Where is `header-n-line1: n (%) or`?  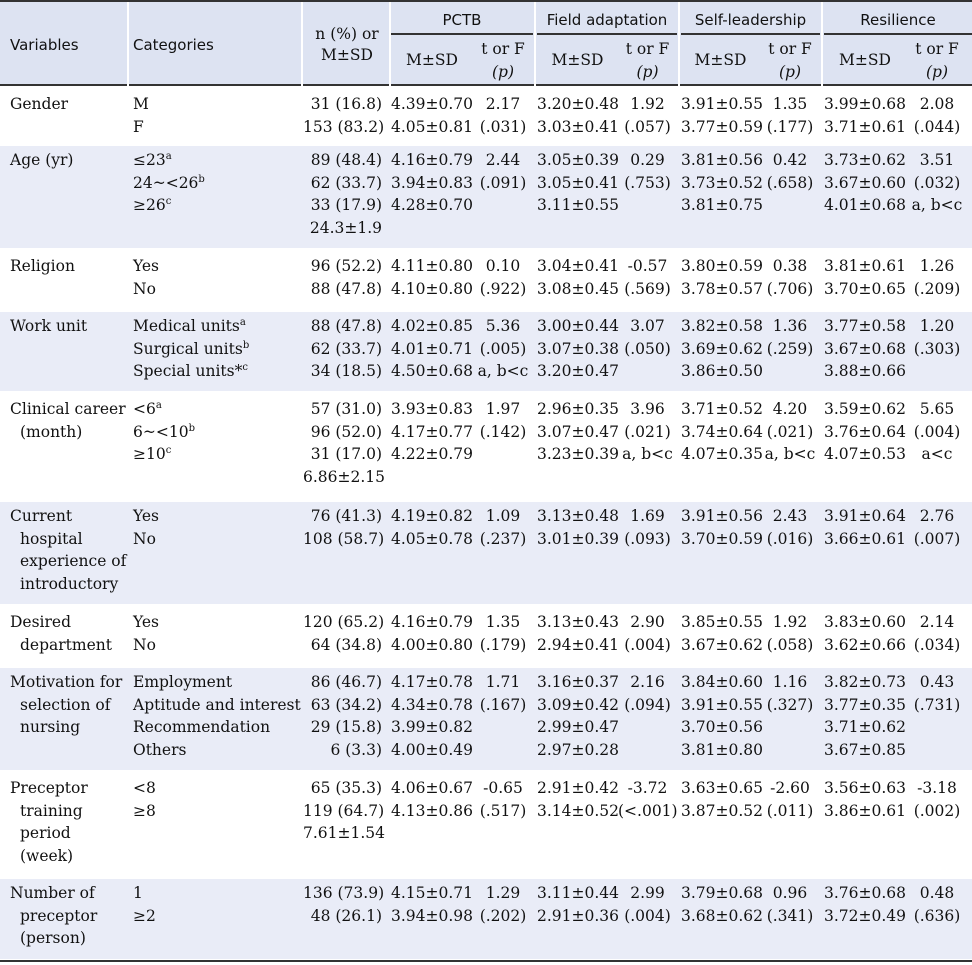
header-n-line1: n (%) or is located at coordinates (347, 34).